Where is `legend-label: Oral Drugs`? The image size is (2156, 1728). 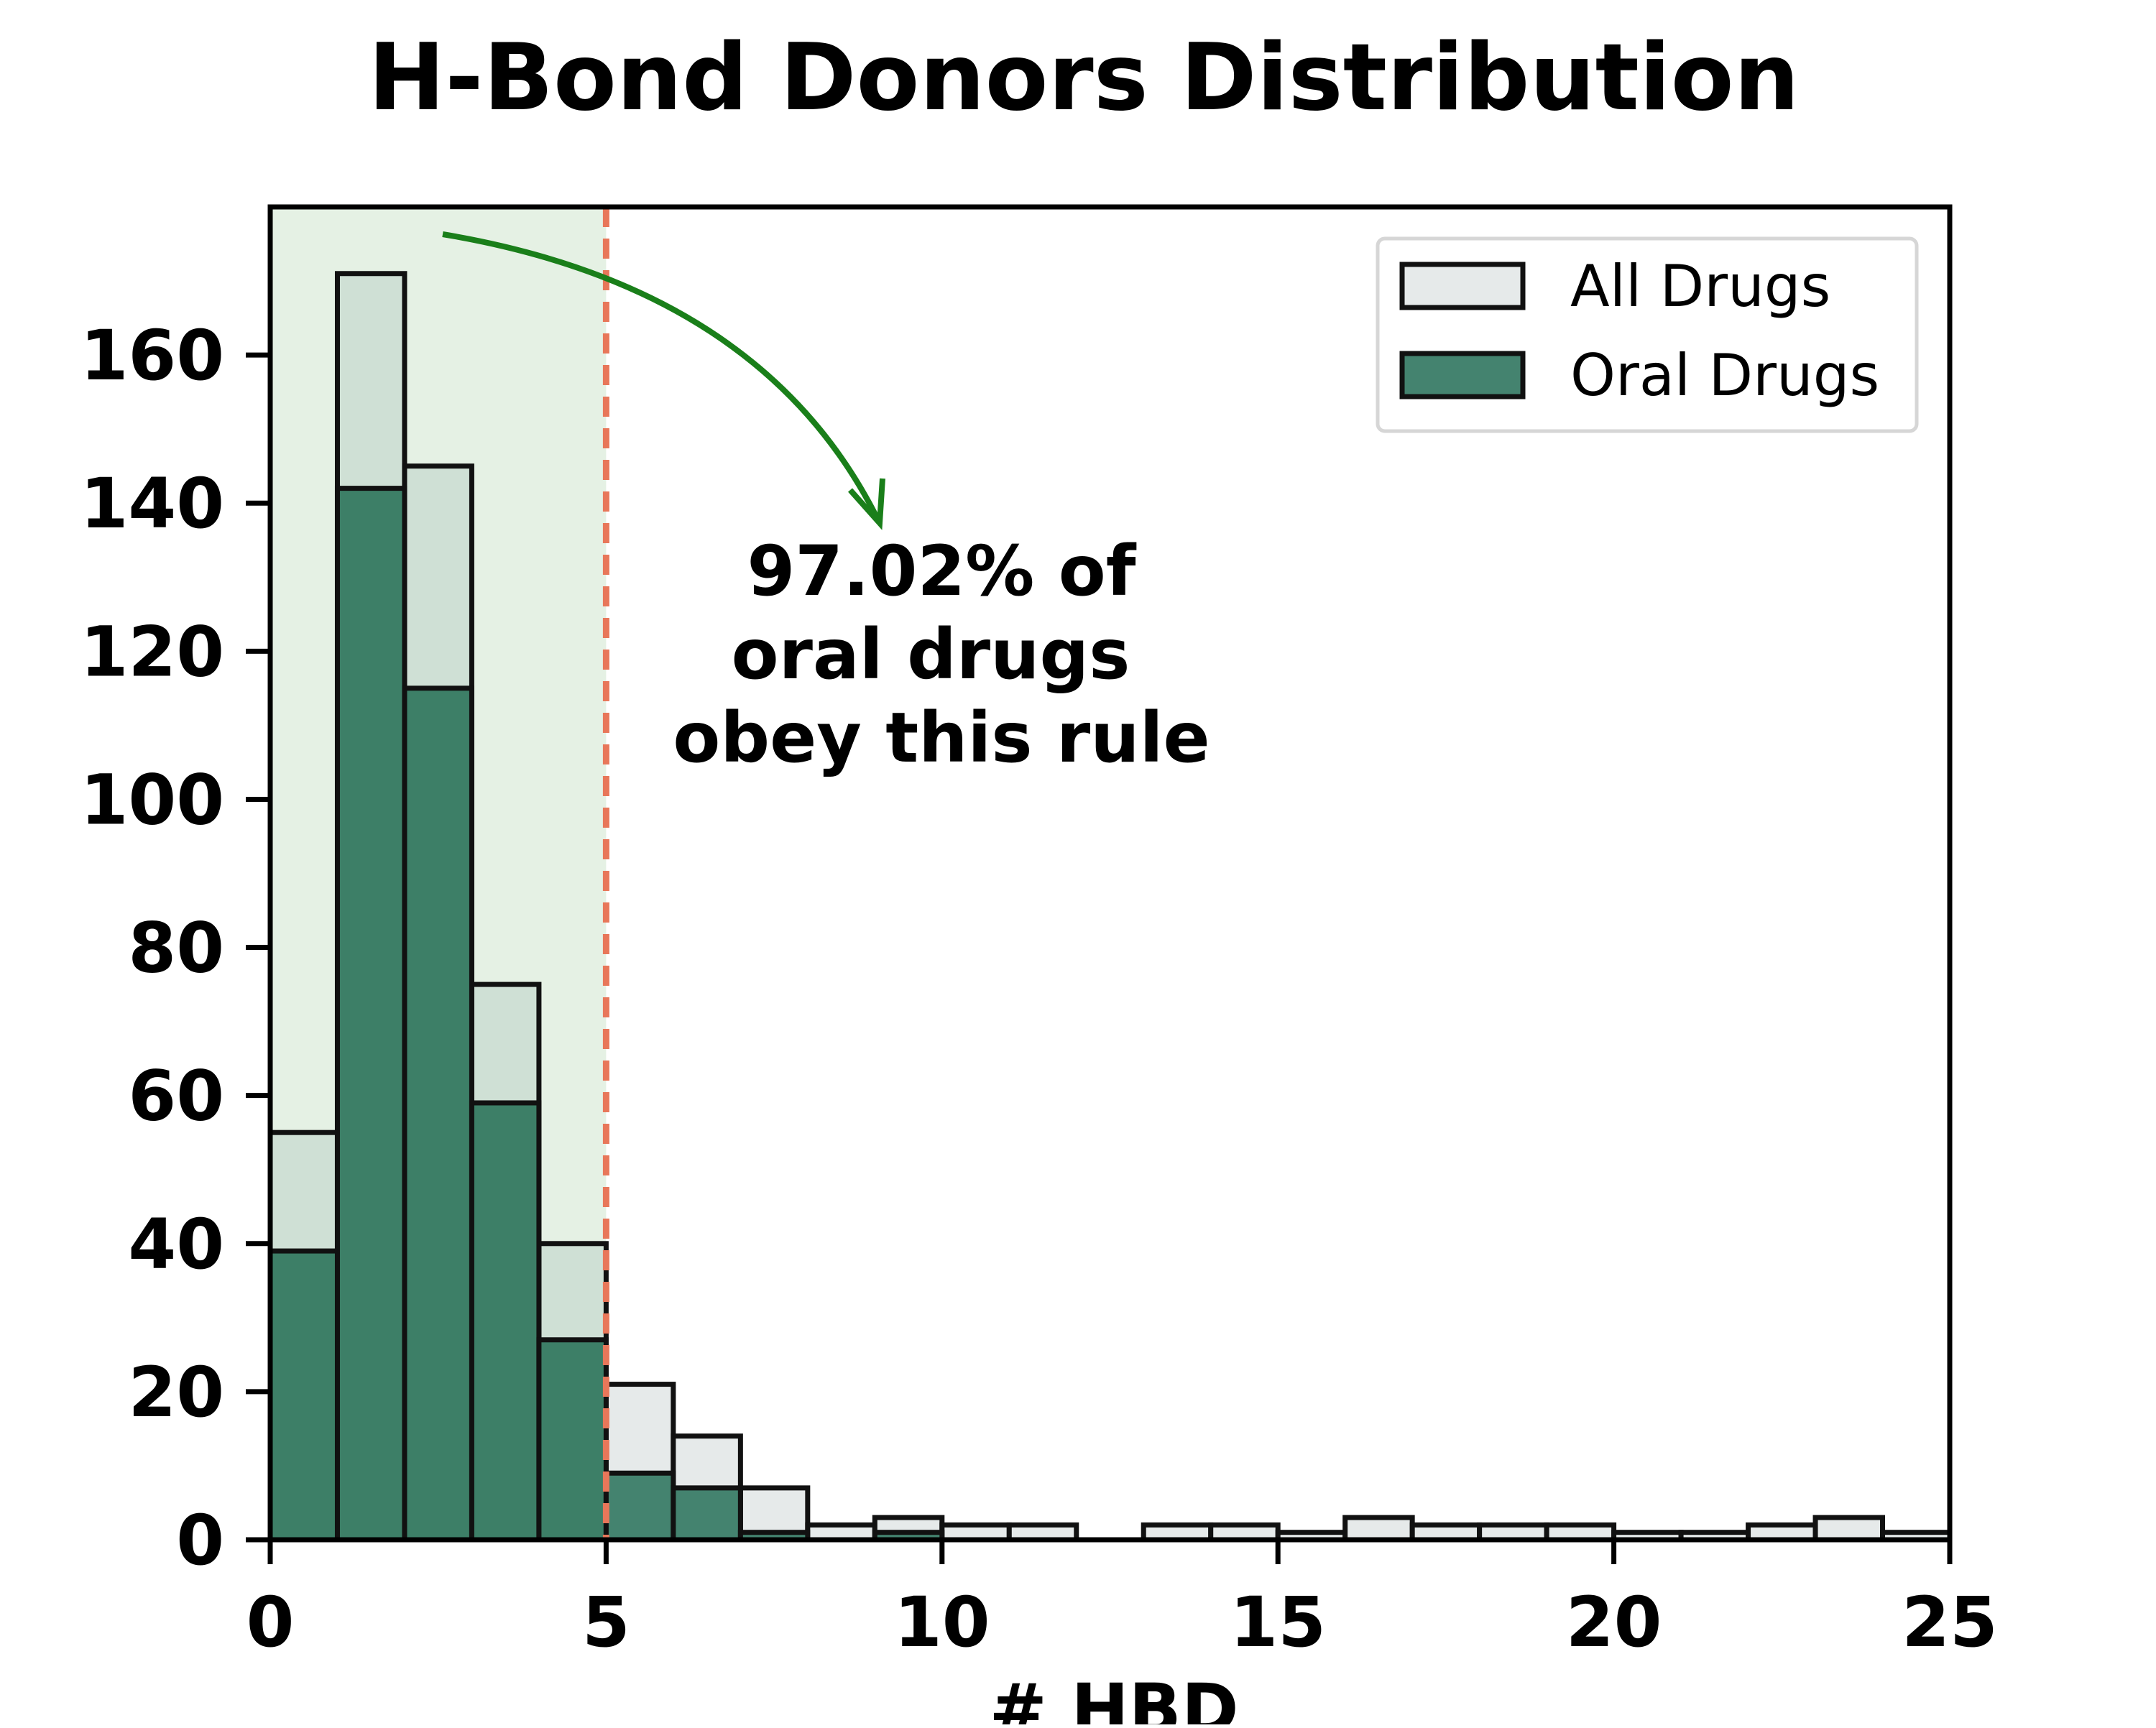 legend-label: Oral Drugs is located at coordinates (1725, 376).